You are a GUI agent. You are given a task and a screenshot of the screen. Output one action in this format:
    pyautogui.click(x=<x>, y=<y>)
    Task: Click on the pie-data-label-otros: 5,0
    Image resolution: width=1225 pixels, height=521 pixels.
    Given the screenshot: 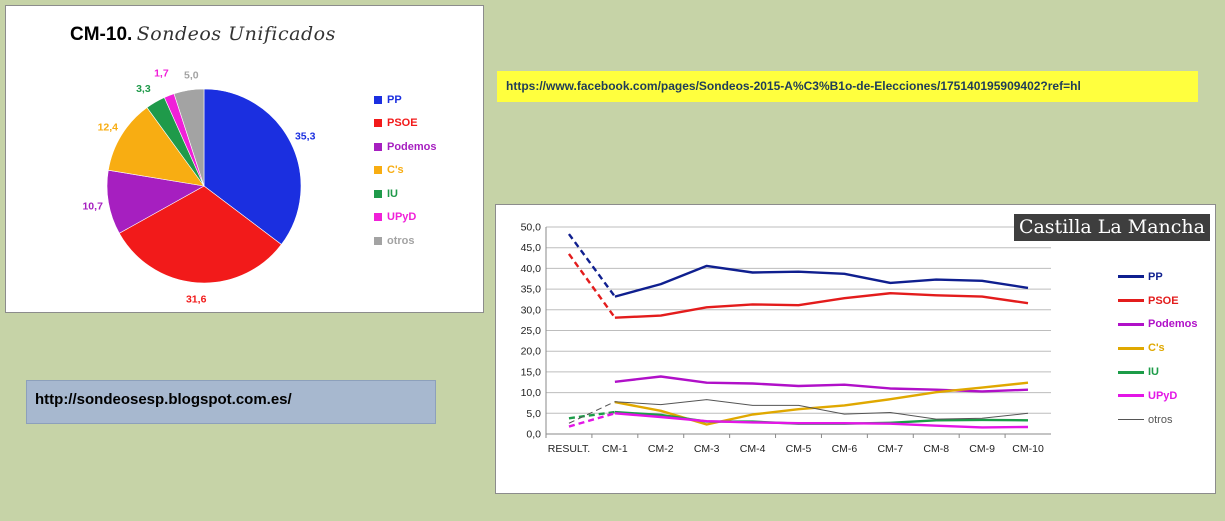 What is the action you would take?
    pyautogui.click(x=191, y=75)
    